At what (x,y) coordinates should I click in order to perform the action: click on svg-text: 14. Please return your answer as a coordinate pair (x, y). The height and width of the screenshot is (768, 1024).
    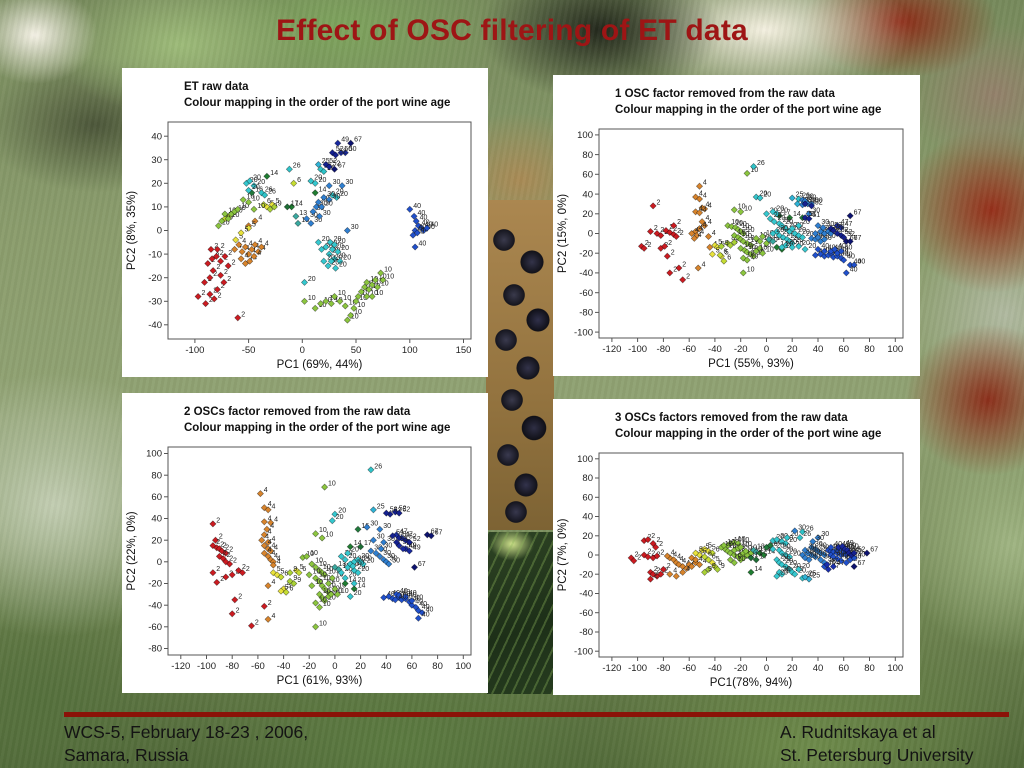
    Looking at the image, I should click on (362, 585).